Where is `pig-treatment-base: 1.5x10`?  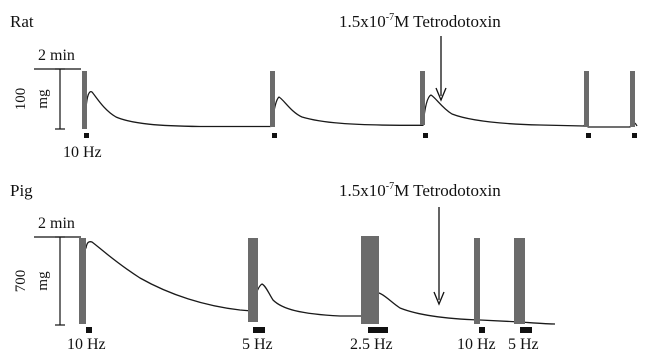 pig-treatment-base: 1.5x10 is located at coordinates (362, 190).